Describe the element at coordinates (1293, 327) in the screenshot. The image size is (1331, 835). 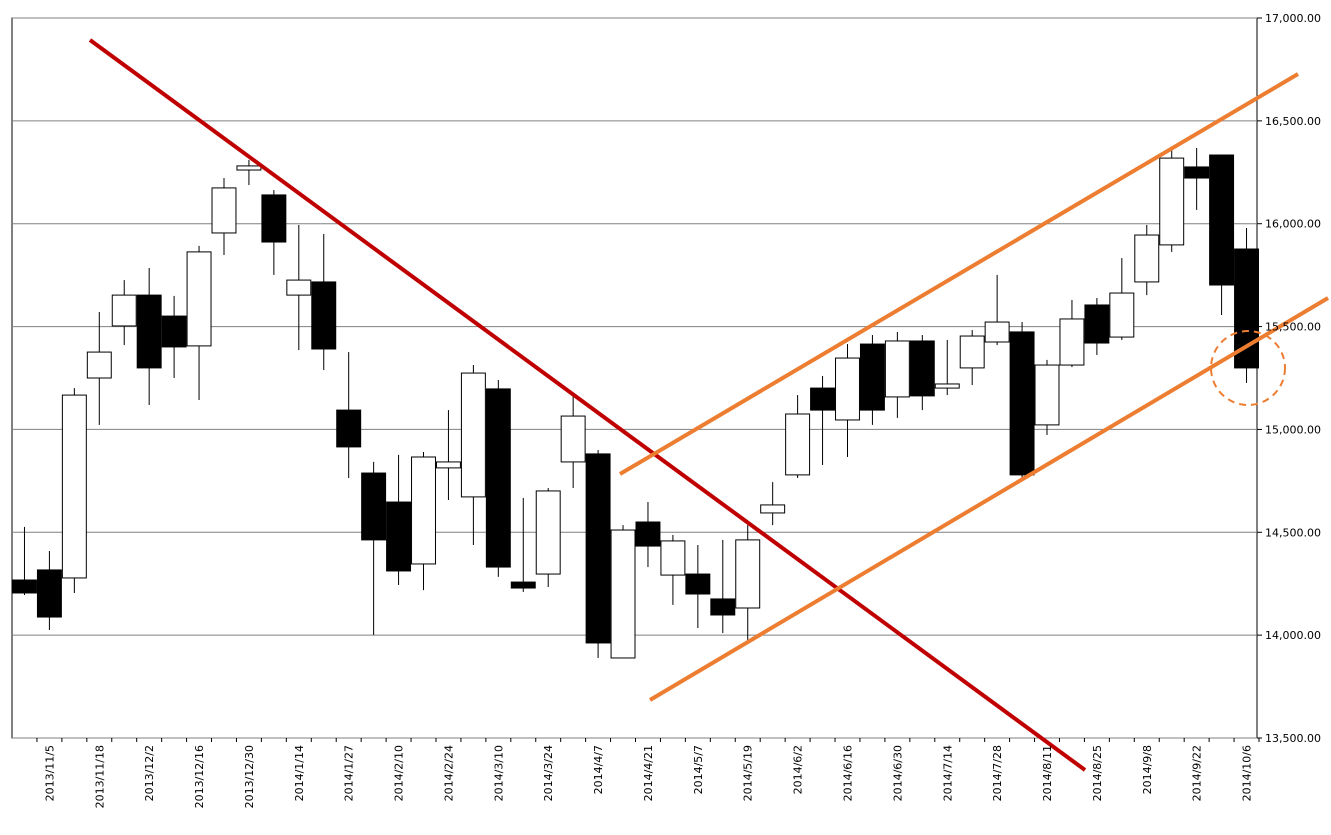
I see `y-tick-label: 15,500.00` at that location.